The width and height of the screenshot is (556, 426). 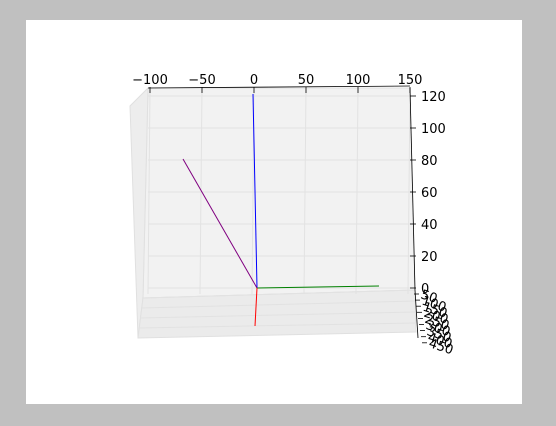 I want to click on y-tick-label: 100, so click(x=434, y=305).